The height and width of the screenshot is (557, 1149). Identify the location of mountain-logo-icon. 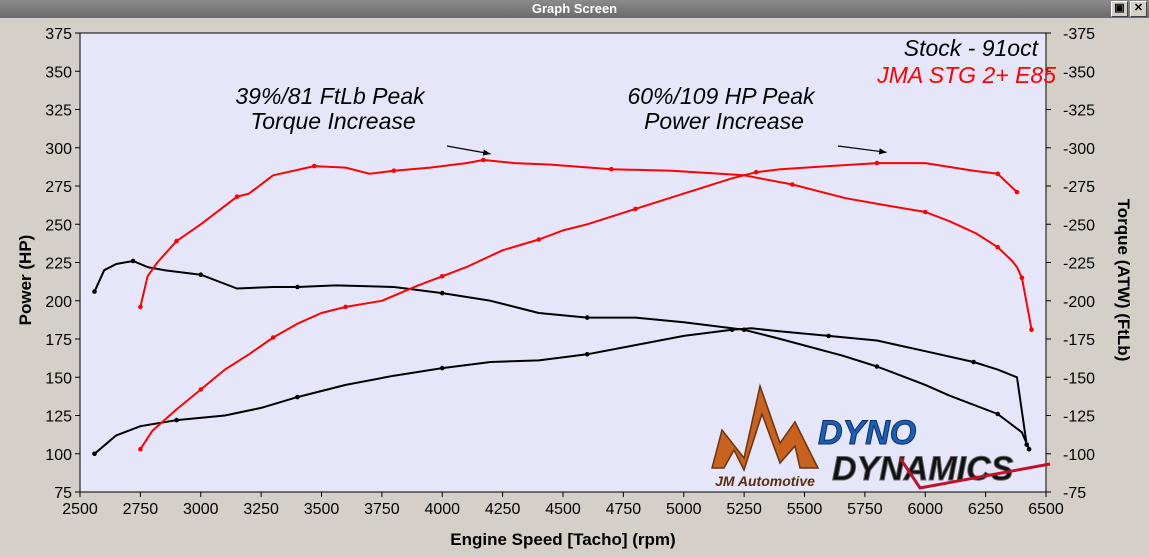
(765, 427).